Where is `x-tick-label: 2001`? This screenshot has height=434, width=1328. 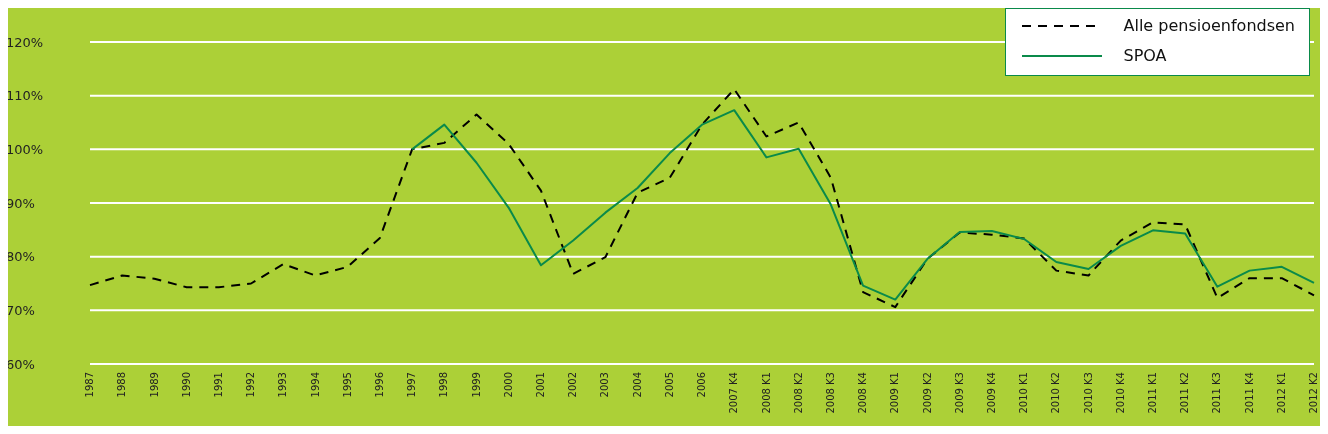 x-tick-label: 2001 is located at coordinates (541, 385).